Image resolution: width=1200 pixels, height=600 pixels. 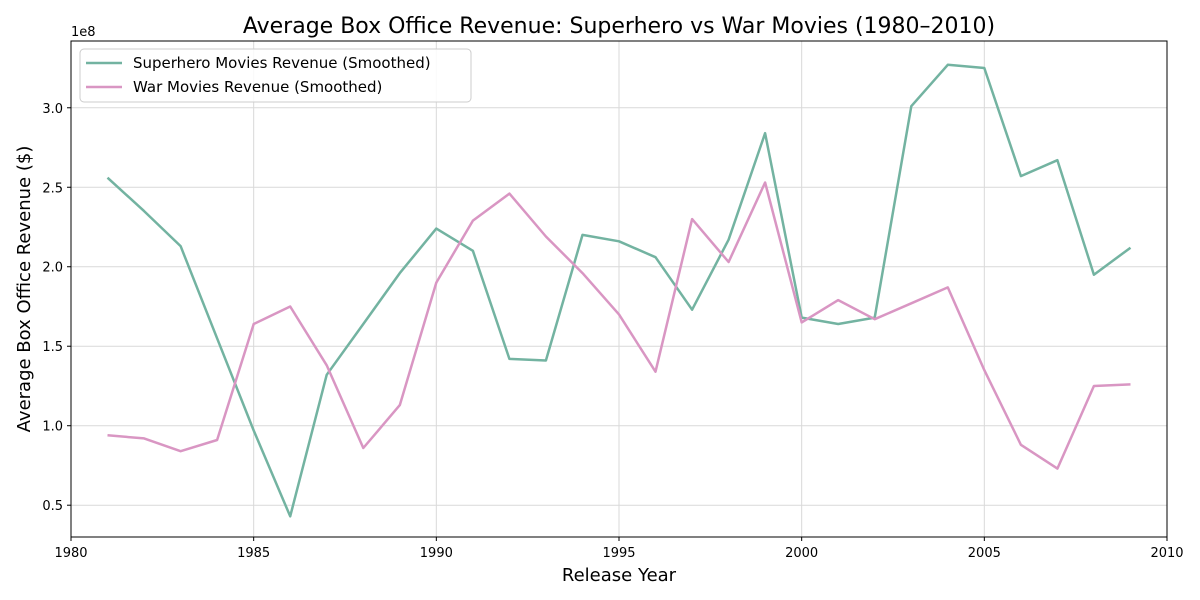 I want to click on y-axis: 0.5 1.0 1.5 2.0 2.5 3.0, so click(x=56, y=308).